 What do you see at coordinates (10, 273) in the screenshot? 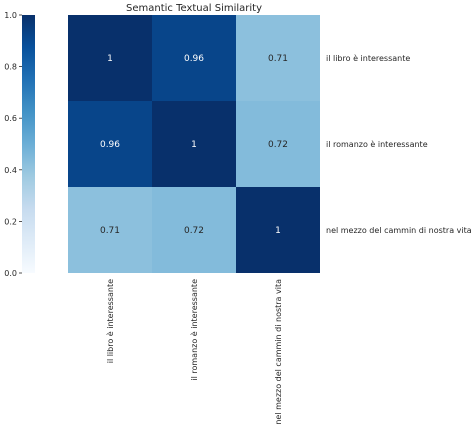
I see `colorbar-tick-label: 0.0` at bounding box center [10, 273].